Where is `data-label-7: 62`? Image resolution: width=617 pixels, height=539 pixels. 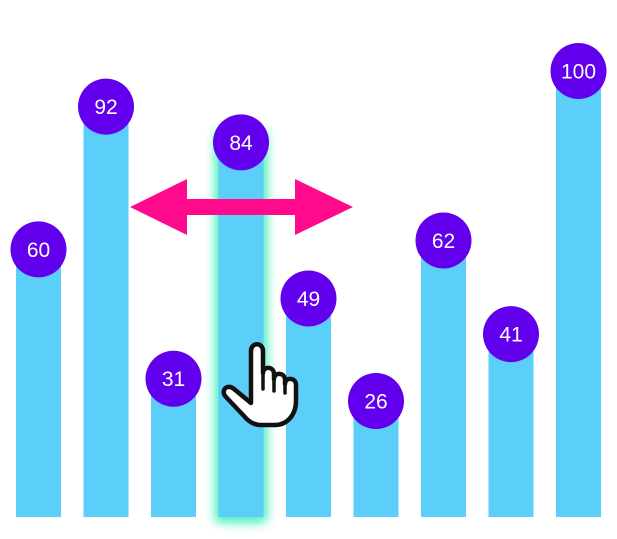
data-label-7: 62 is located at coordinates (443, 240).